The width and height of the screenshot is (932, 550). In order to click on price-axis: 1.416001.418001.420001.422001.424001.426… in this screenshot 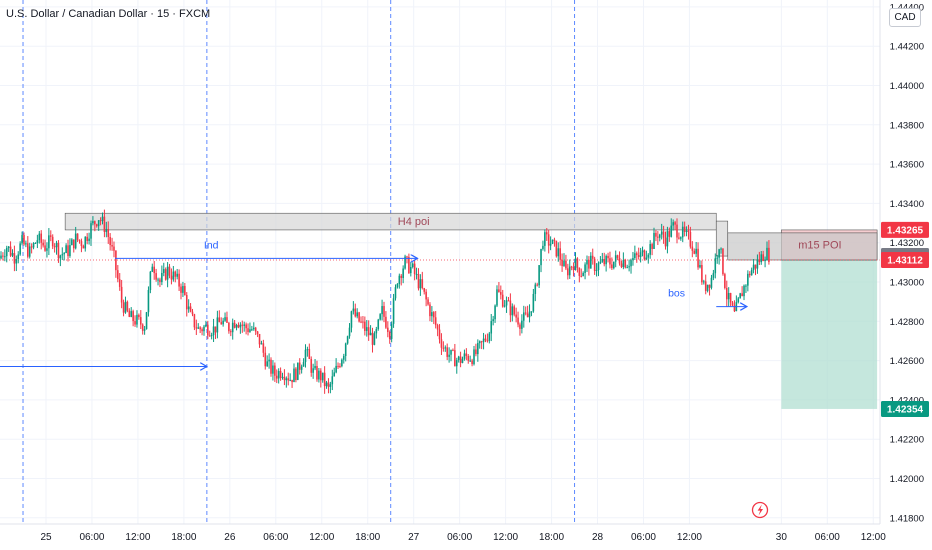, I will do `click(907, 275)`.